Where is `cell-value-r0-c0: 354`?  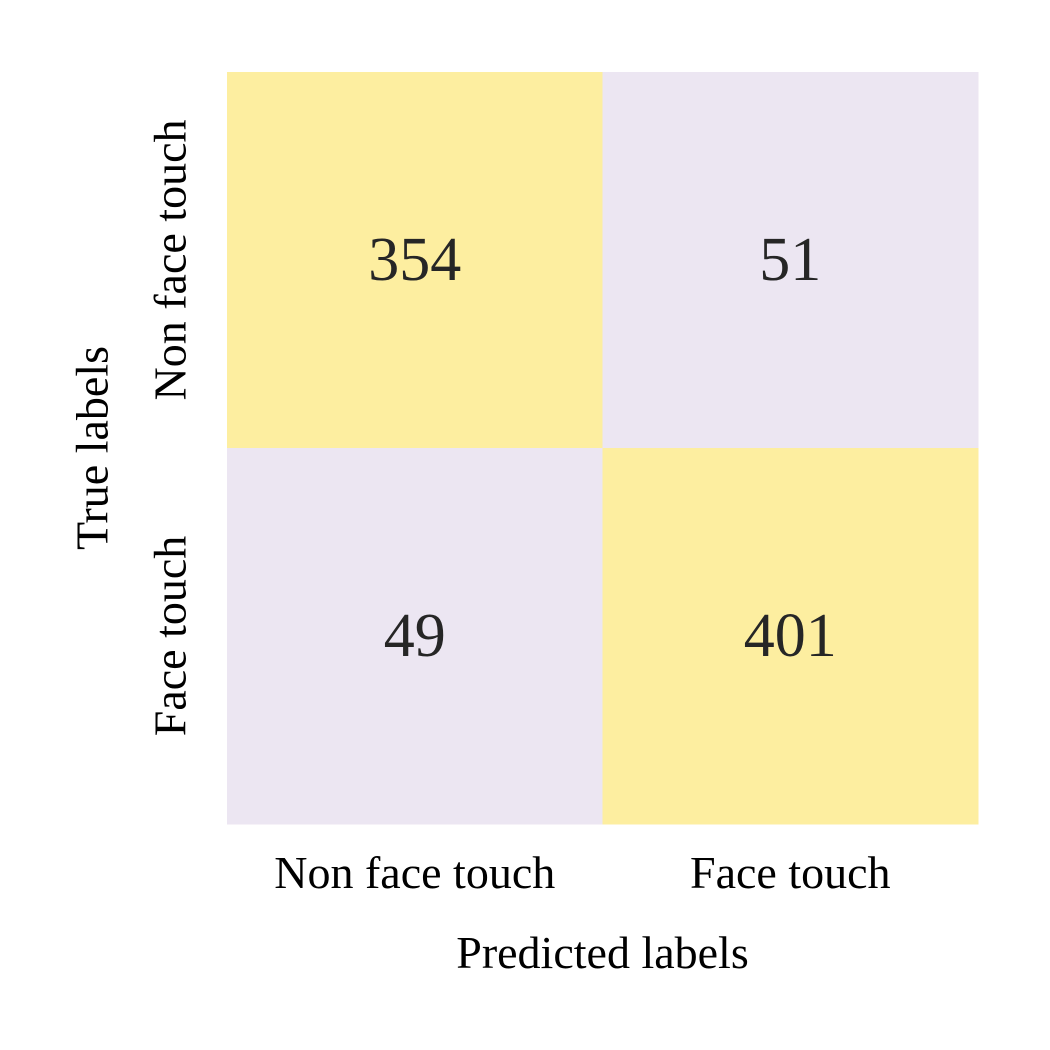 cell-value-r0-c0: 354 is located at coordinates (414, 260).